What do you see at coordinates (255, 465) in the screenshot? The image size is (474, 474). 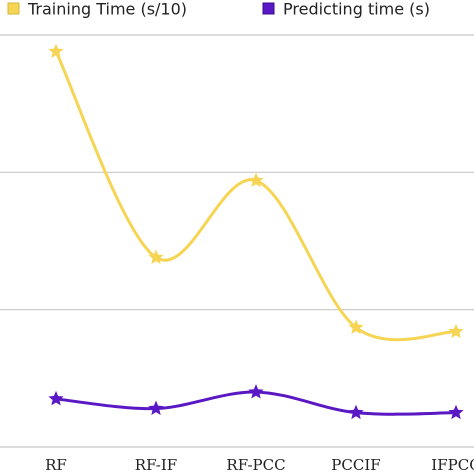 I see `x-tick-label: RF-PCC` at bounding box center [255, 465].